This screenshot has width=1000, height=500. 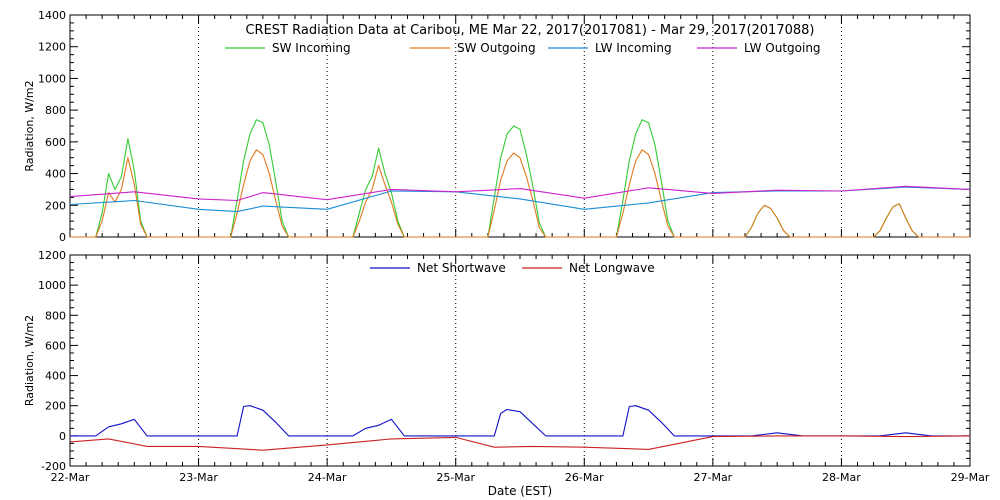 What do you see at coordinates (461, 268) in the screenshot?
I see `legend-label: Net Shortwave` at bounding box center [461, 268].